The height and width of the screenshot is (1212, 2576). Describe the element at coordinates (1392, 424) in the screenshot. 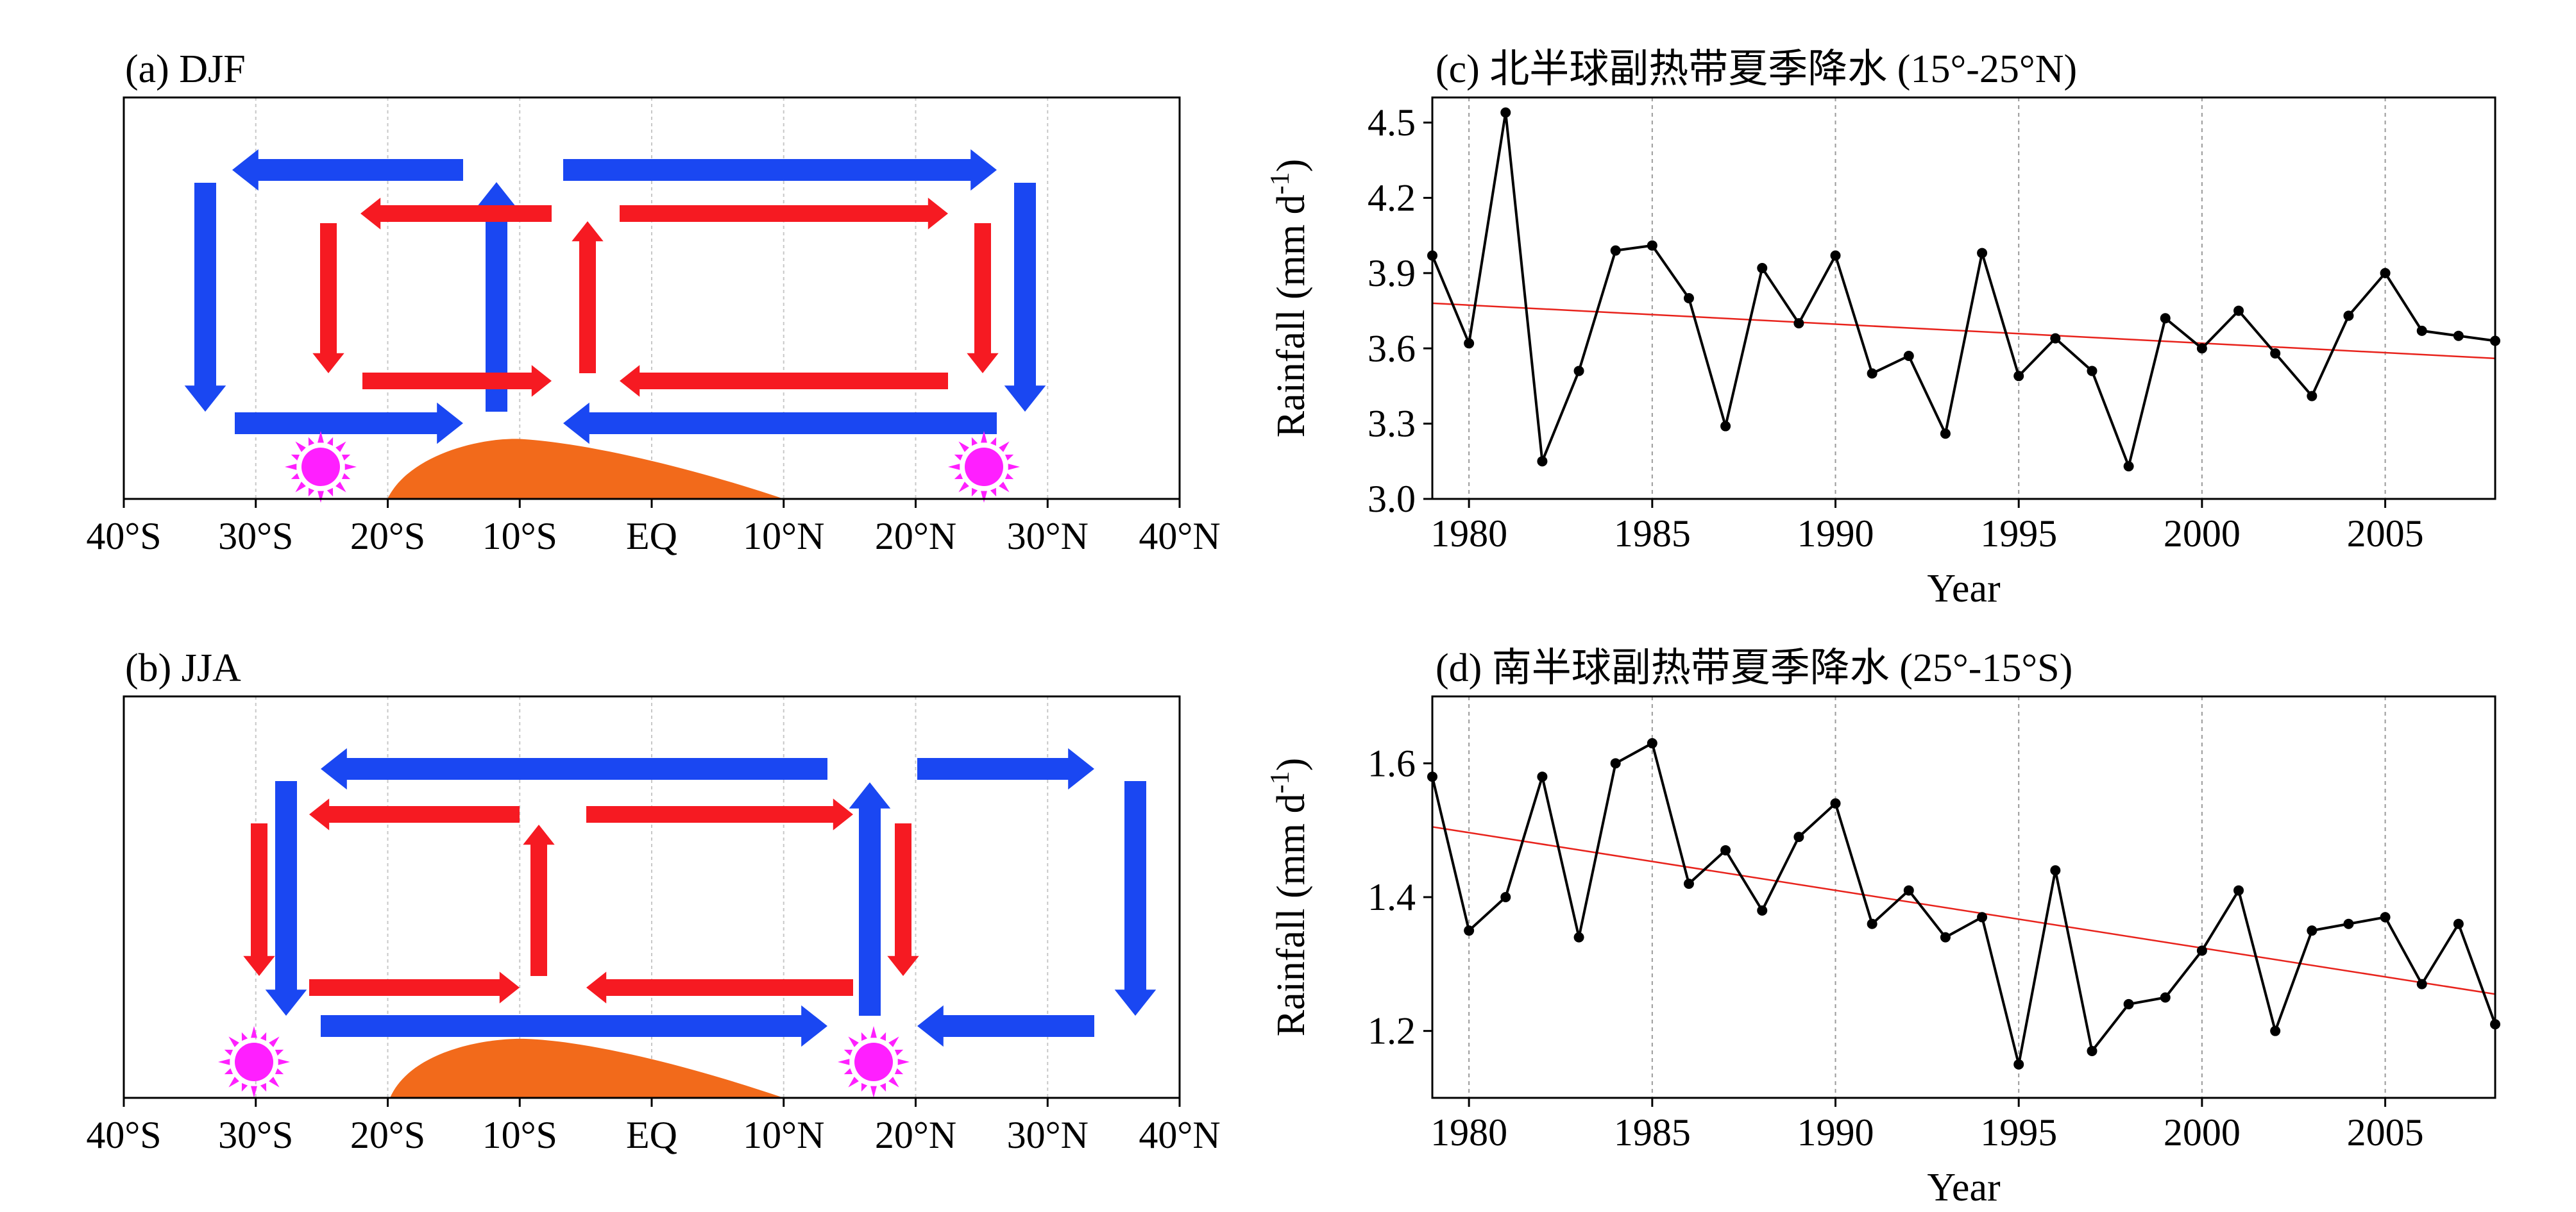

I see `y-tick-label: 3.3` at that location.